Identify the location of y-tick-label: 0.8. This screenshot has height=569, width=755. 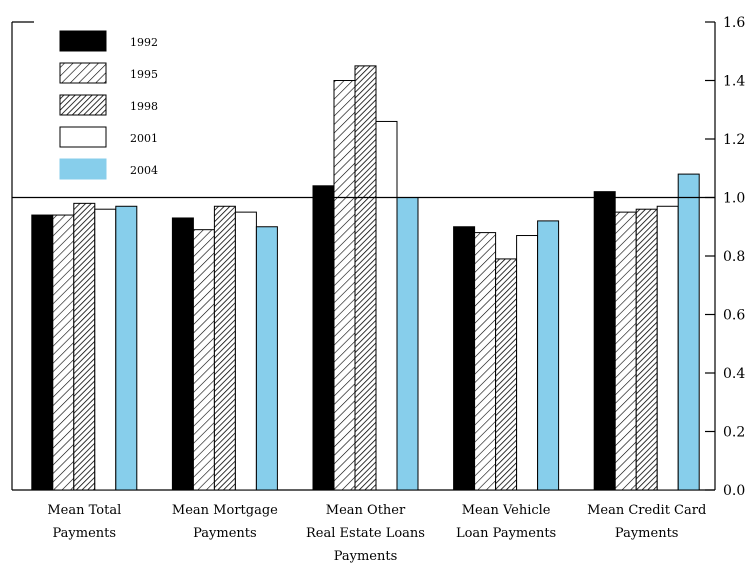
(734, 257).